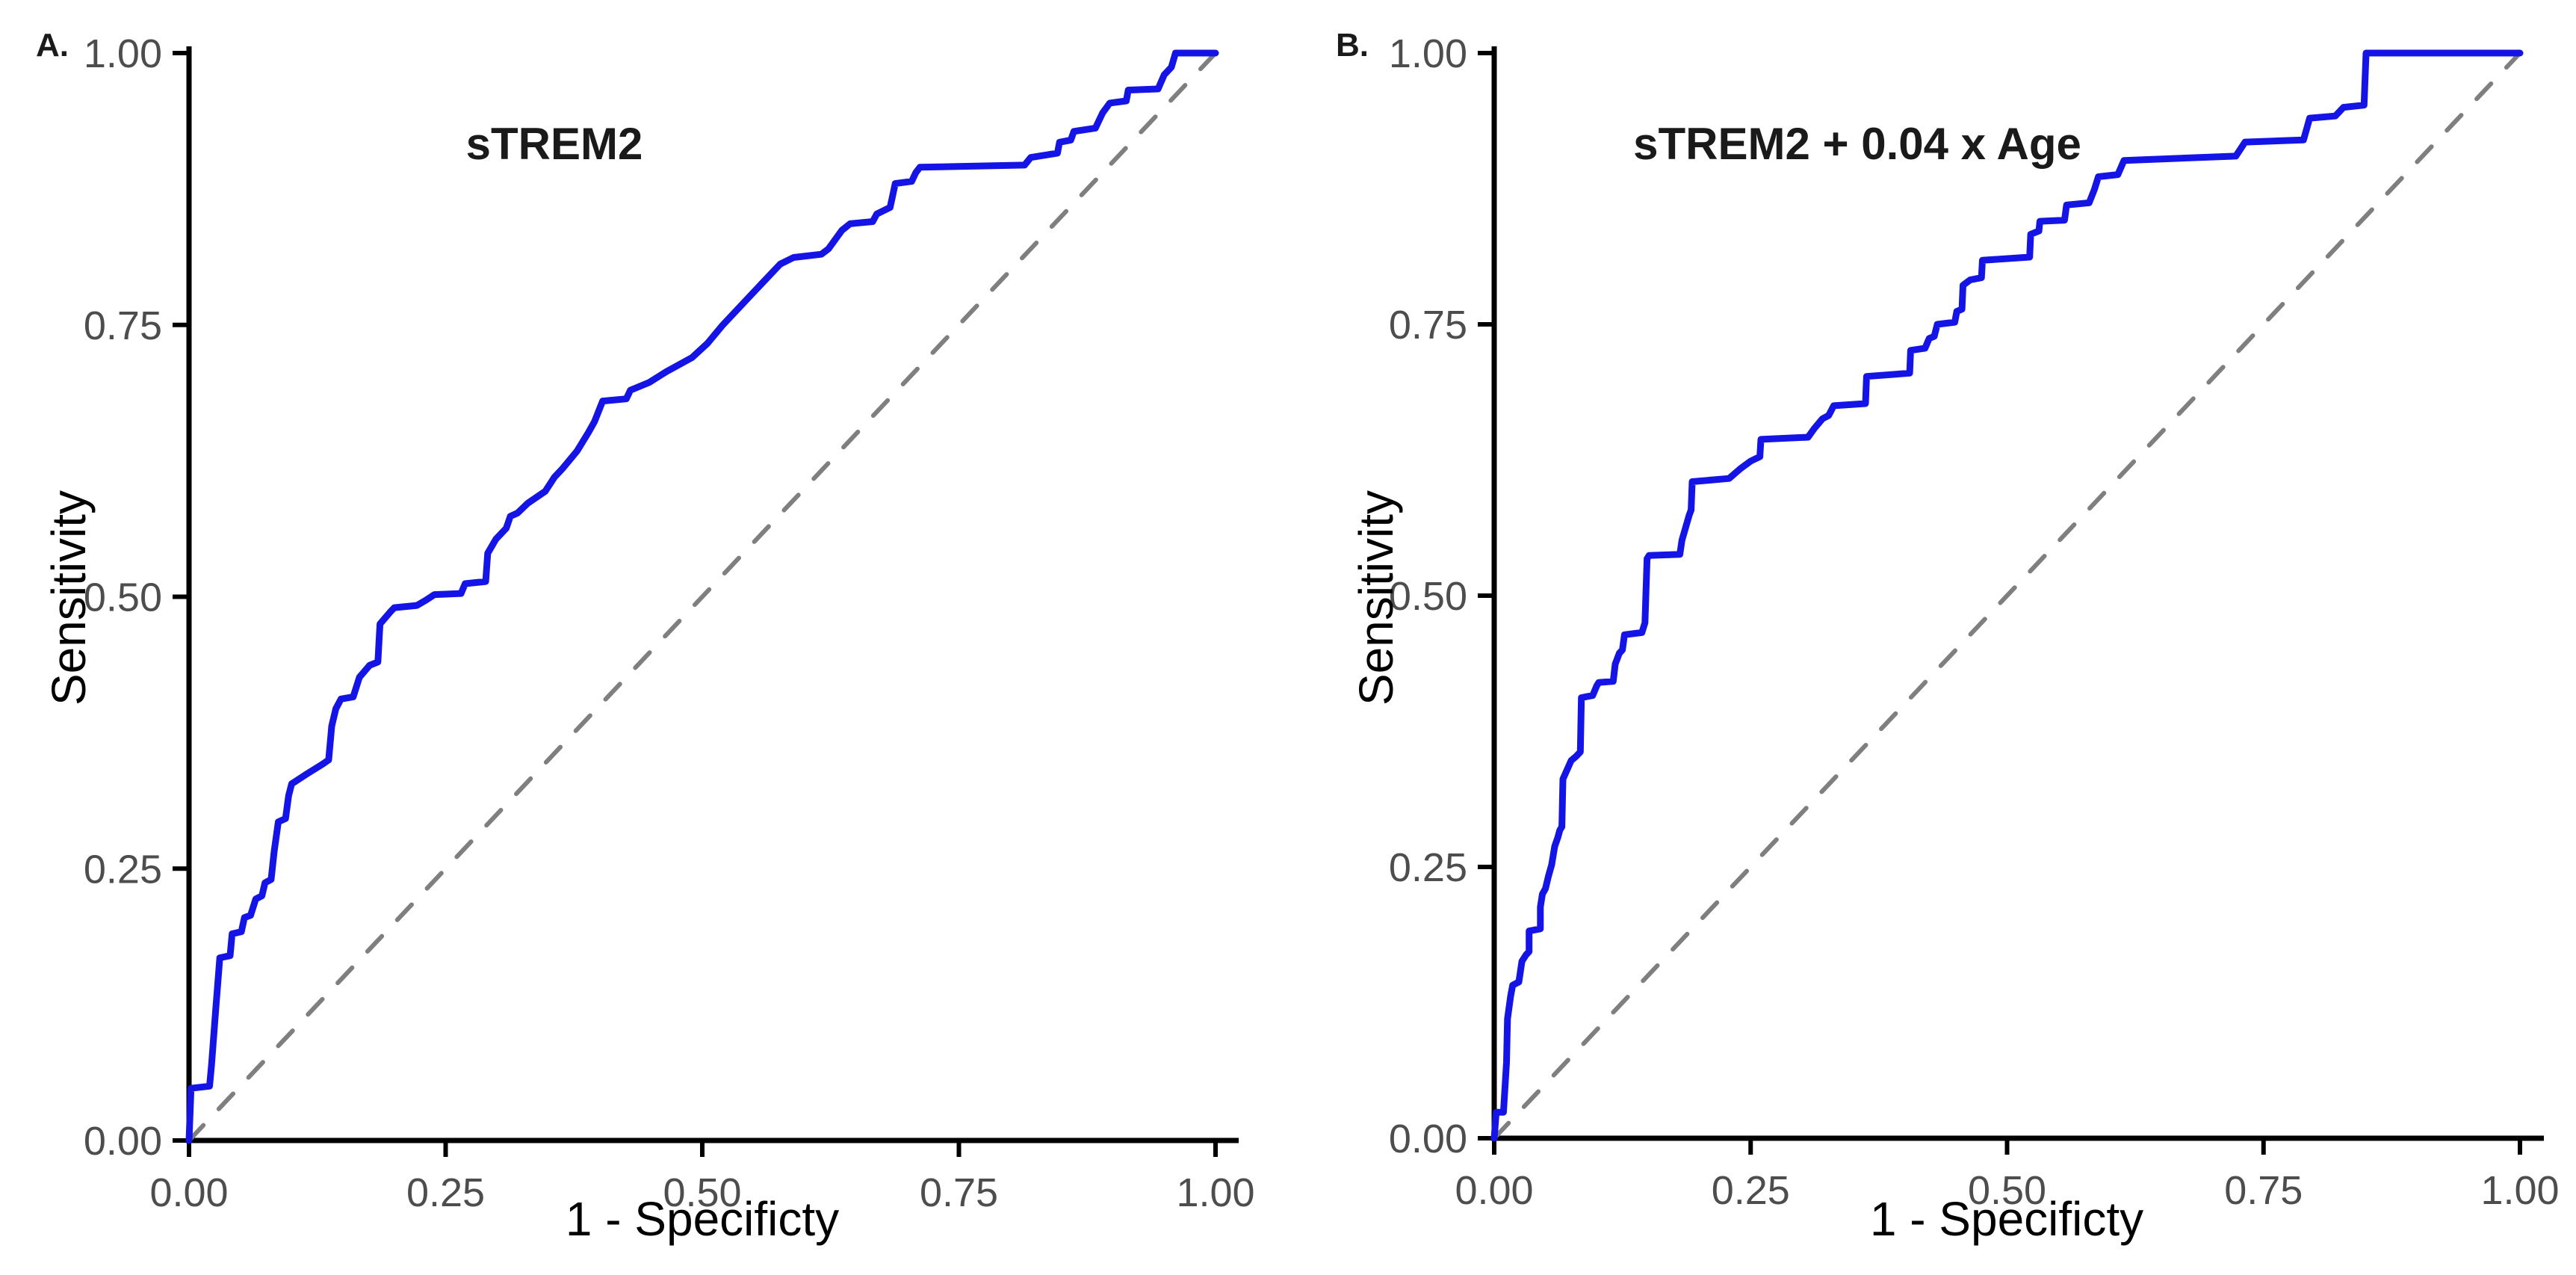  I want to click on y-axis-label-b: Sensitivity, so click(1376, 598).